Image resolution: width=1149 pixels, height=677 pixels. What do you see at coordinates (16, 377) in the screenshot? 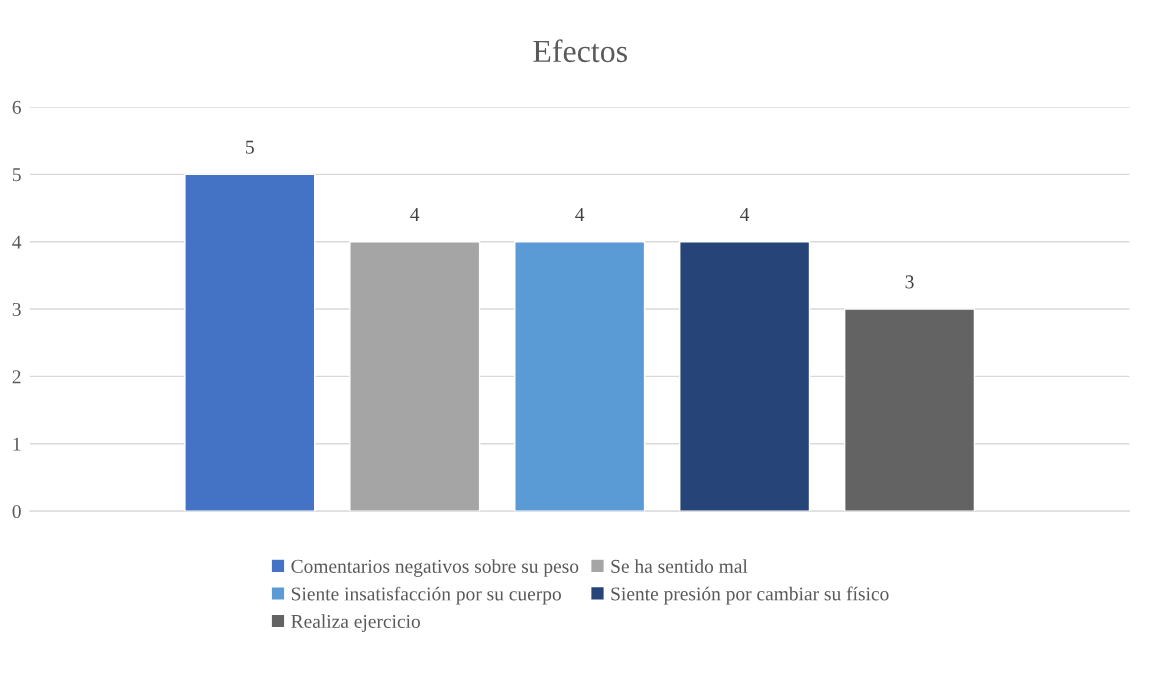
I see `y-tick-label: 2` at bounding box center [16, 377].